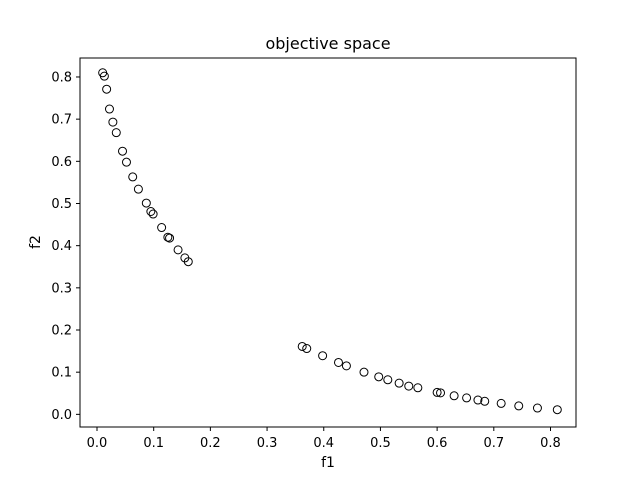  What do you see at coordinates (61, 415) in the screenshot?
I see `y-tick-label: 0.0` at bounding box center [61, 415].